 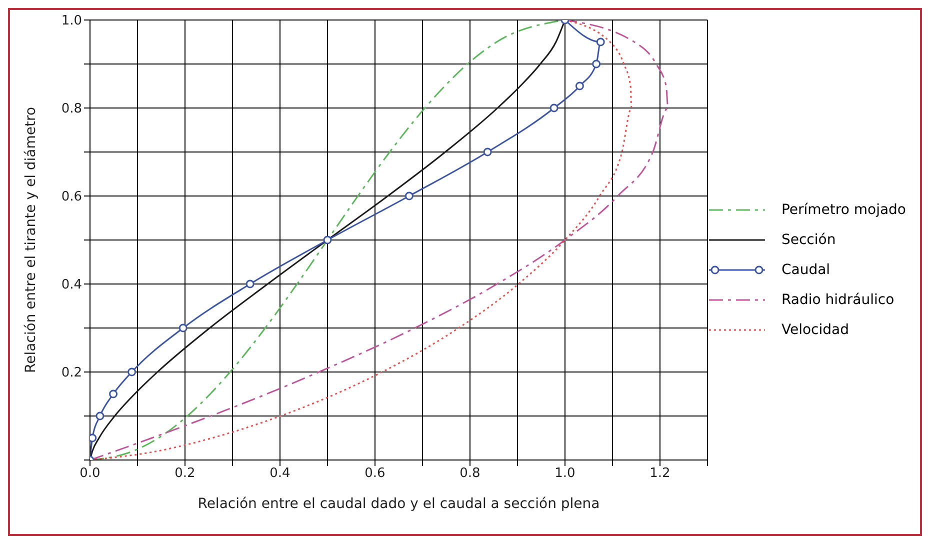 I want to click on y-axis-title: Relación entre el tirante y el diámetro, so click(x=30, y=240).